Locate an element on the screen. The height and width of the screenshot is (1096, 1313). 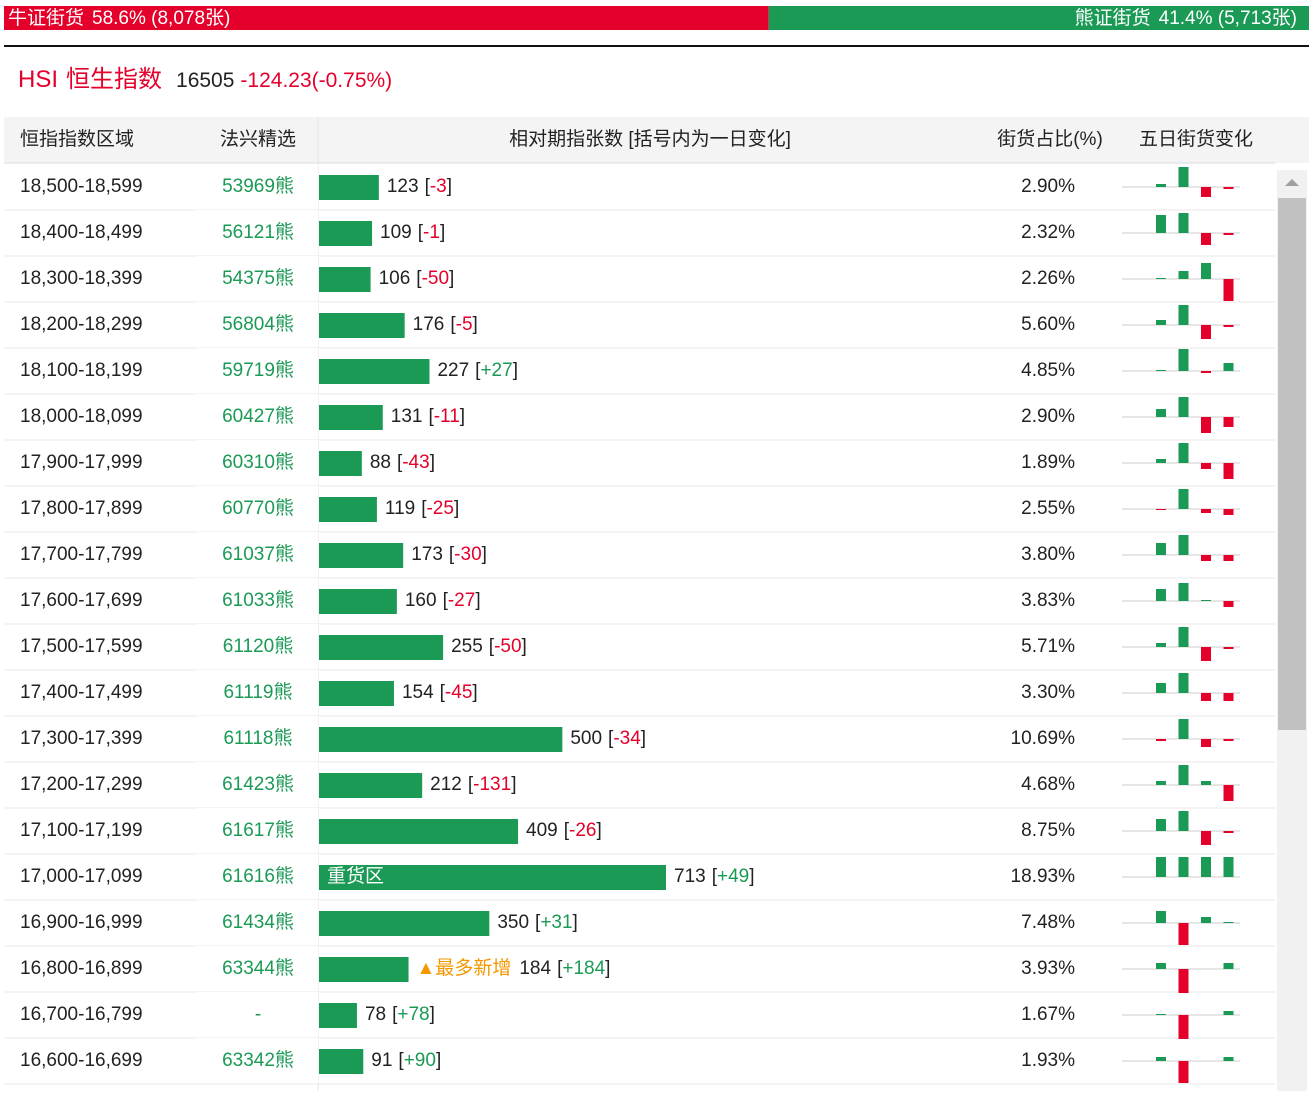
count: 212 is located at coordinates (446, 784).